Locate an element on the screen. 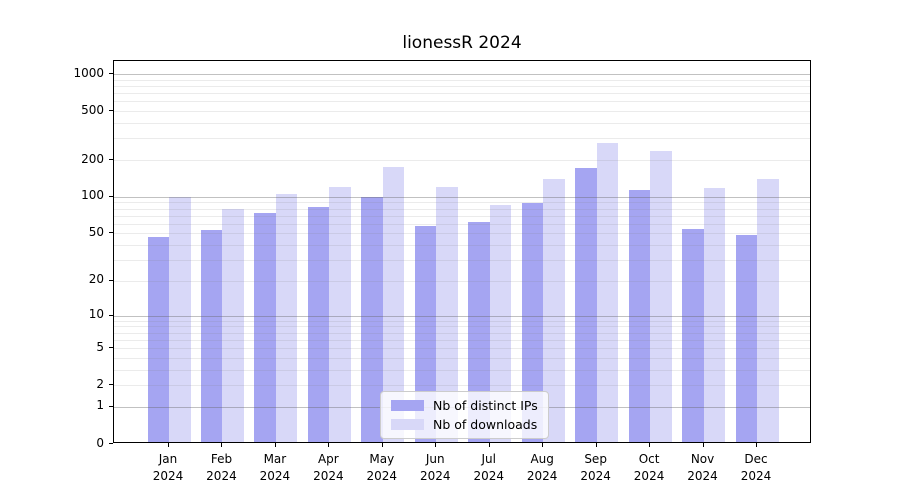  y-tick-label-0: 0 is located at coordinates (100, 442).